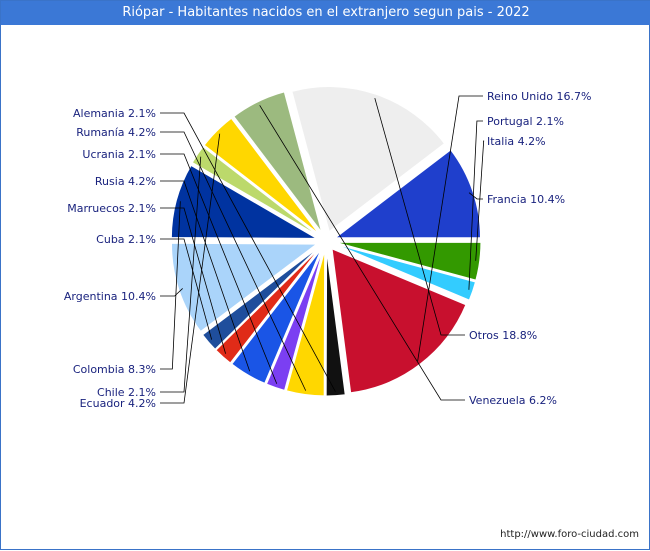 This screenshot has width=650, height=551. Describe the element at coordinates (118, 403) in the screenshot. I see `slice-label: Ecuador 4.2%` at that location.